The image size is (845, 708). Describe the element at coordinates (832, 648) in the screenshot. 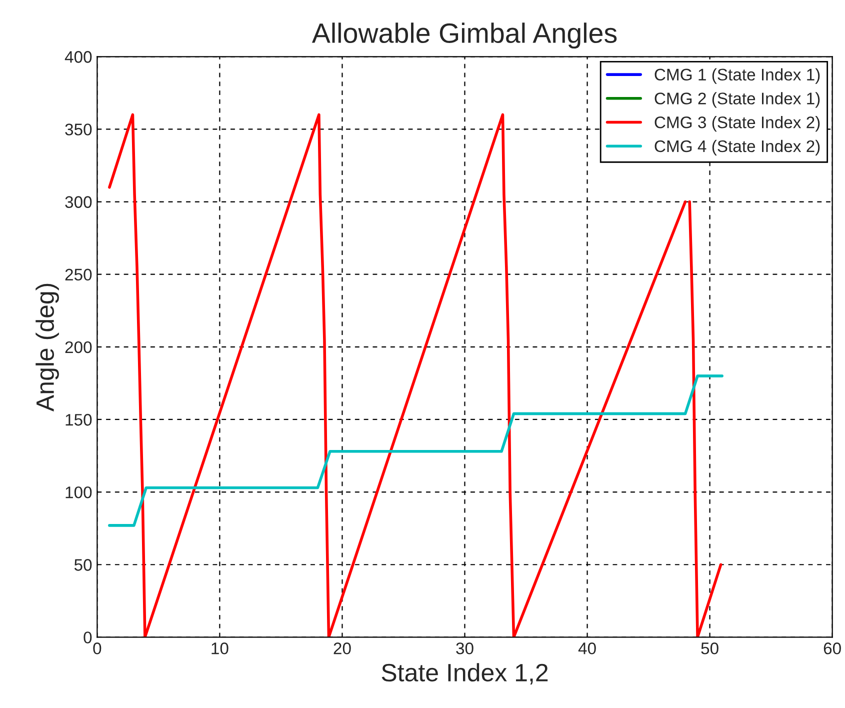

I see `x-tick-label: 60` at that location.